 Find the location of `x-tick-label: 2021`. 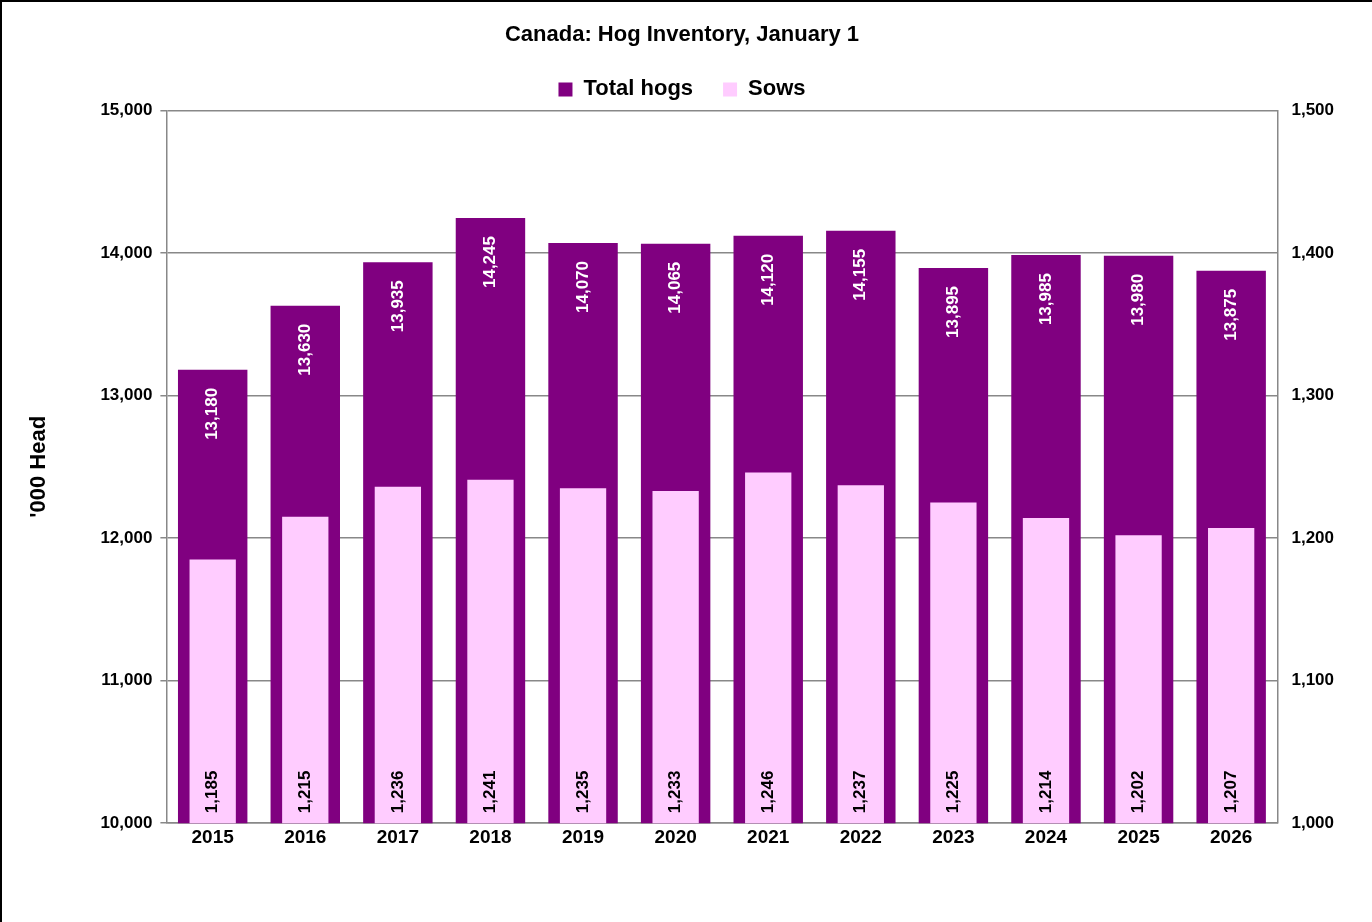

x-tick-label: 2021 is located at coordinates (768, 836).